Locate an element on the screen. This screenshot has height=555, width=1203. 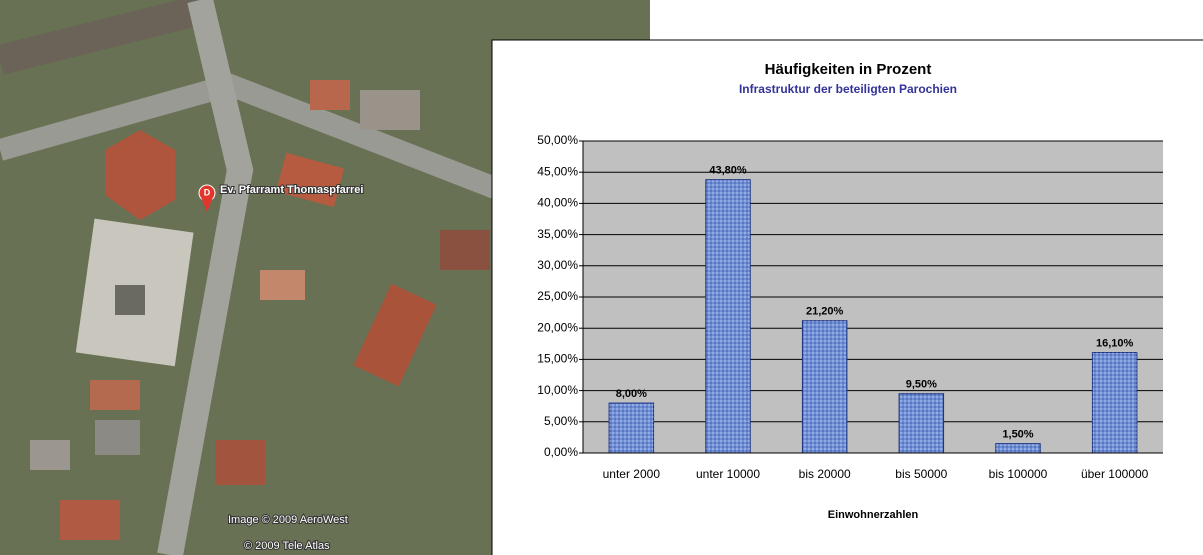
y-tick-label: 20,00% is located at coordinates (557, 327).